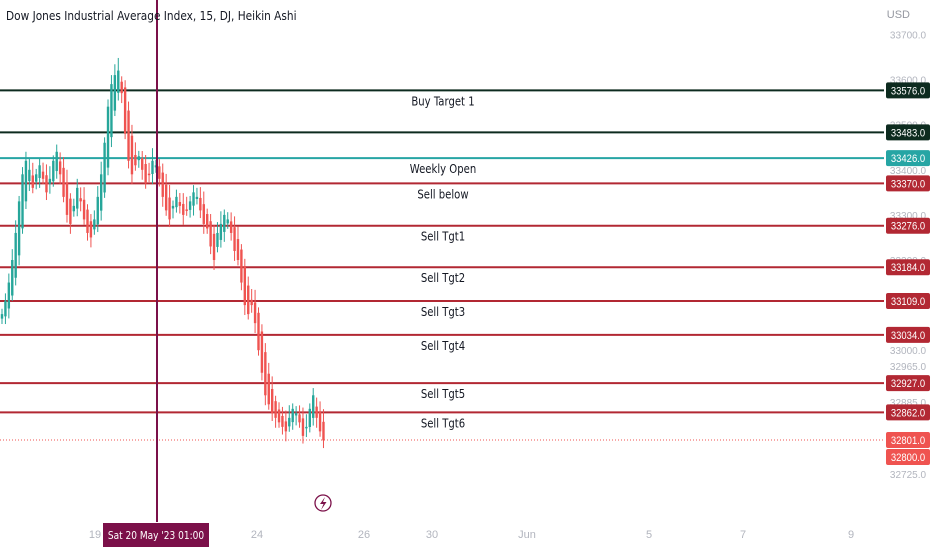 The width and height of the screenshot is (932, 550). I want to click on currency-label: USD, so click(898, 15).